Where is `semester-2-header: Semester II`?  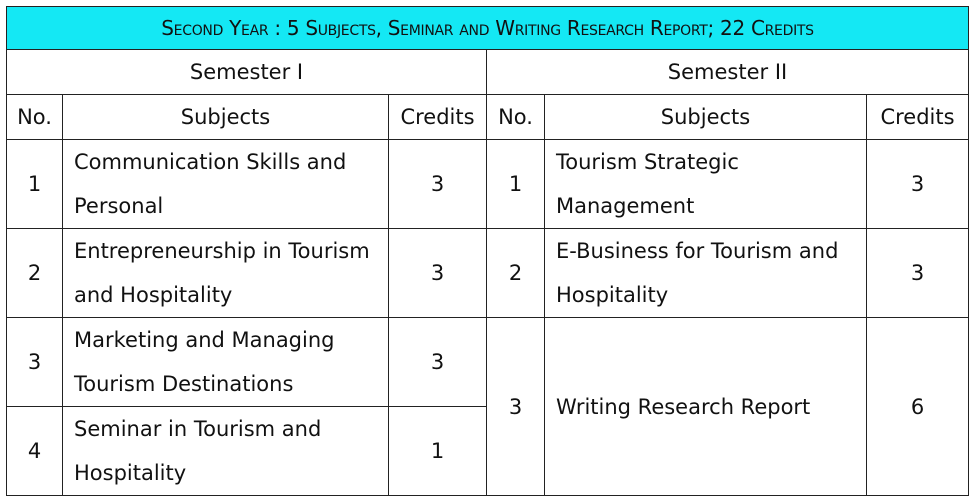
semester-2-header: Semester II is located at coordinates (727, 72).